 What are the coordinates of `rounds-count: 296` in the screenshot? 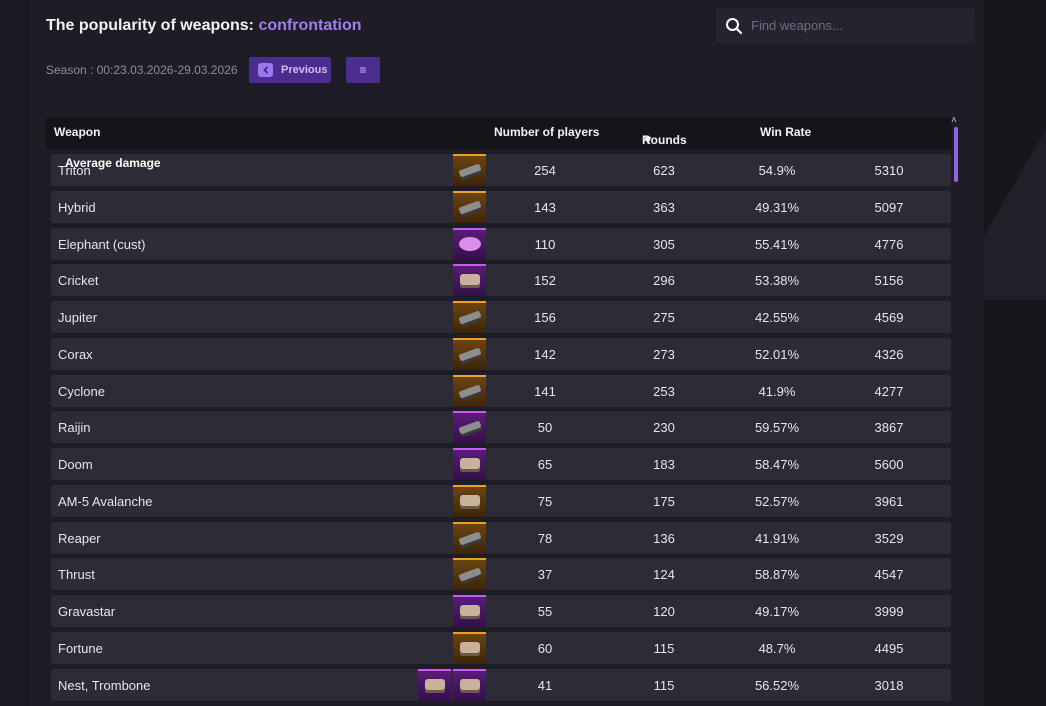 It's located at (664, 281).